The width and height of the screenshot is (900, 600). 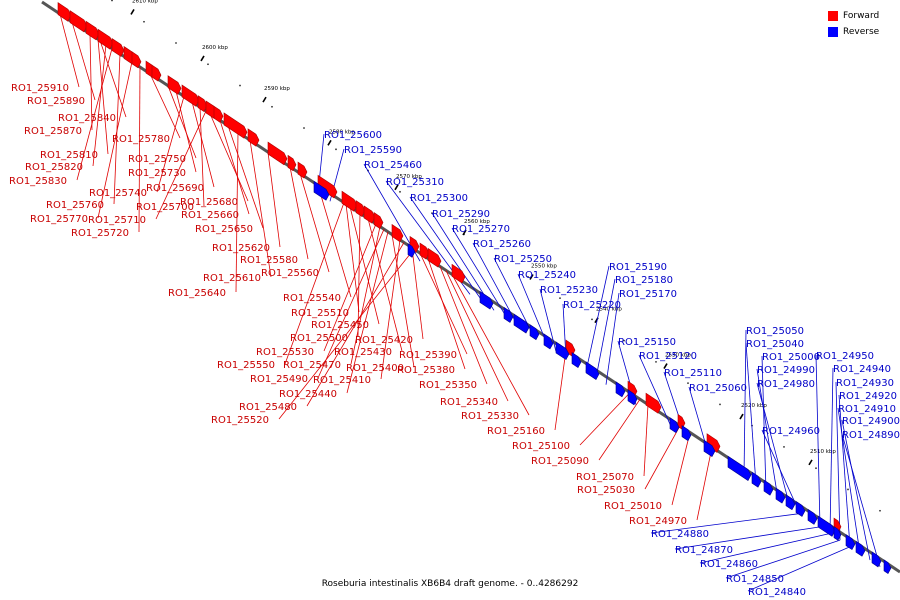 I want to click on forward-swatch, so click(x=833, y=16).